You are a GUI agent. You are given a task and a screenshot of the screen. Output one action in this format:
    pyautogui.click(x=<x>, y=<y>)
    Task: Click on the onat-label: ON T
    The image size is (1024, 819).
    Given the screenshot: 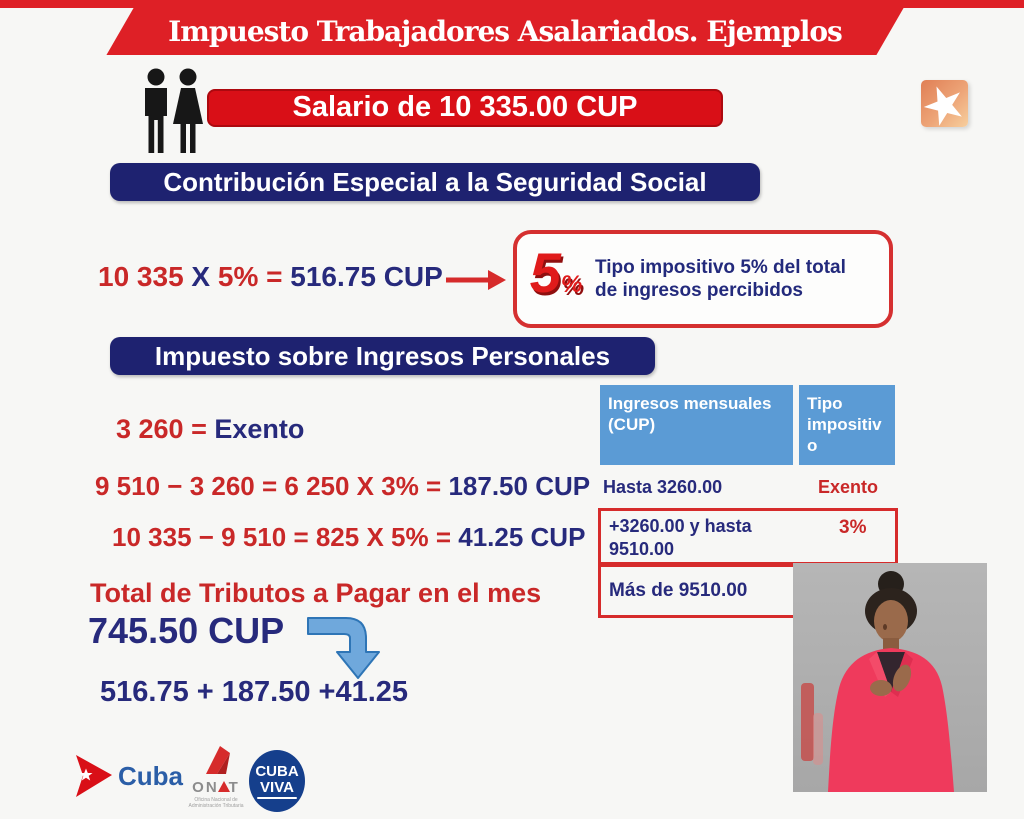 What is the action you would take?
    pyautogui.click(x=216, y=787)
    